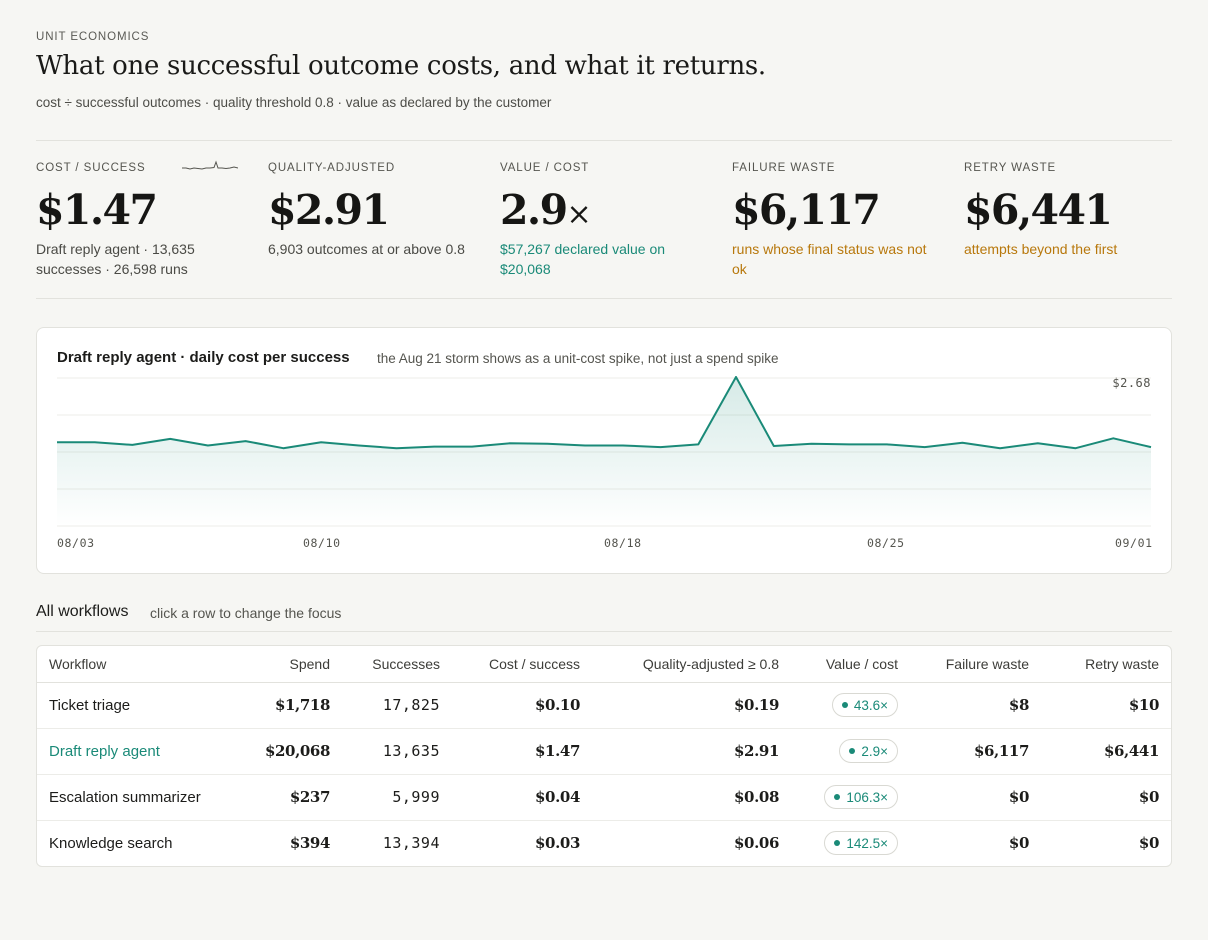 The height and width of the screenshot is (940, 1208). I want to click on cost-per-success-chart: $2.68, so click(604, 451).